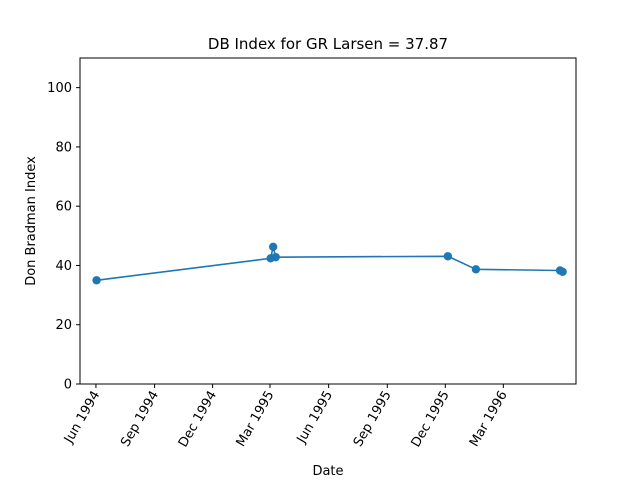  Describe the element at coordinates (327, 471) in the screenshot. I see `x-axis-label: Date` at that location.